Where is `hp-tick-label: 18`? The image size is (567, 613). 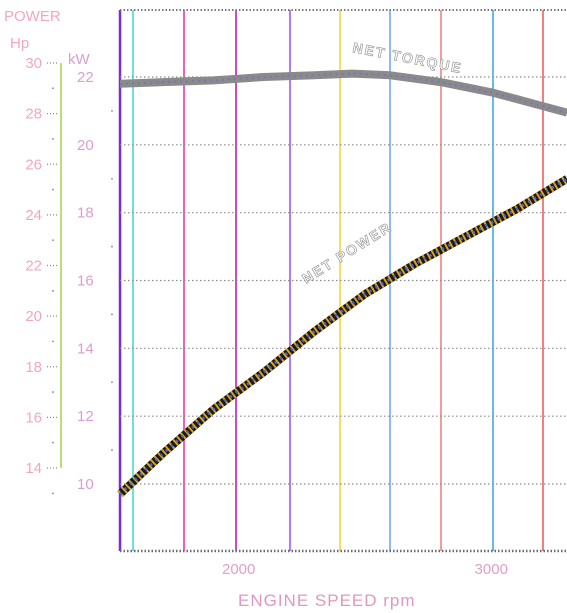
hp-tick-label: 18 is located at coordinates (33, 367).